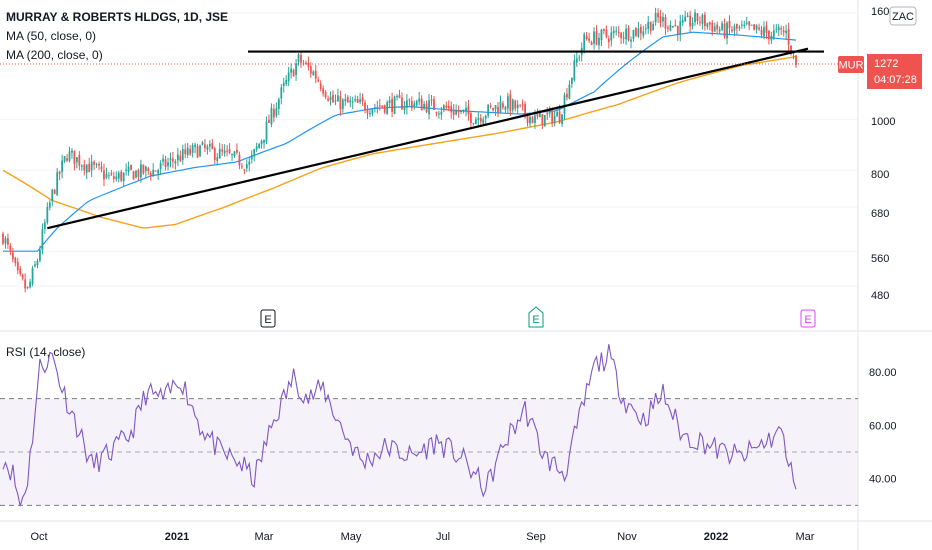 Image resolution: width=932 pixels, height=550 pixels. Describe the element at coordinates (45, 352) in the screenshot. I see `rsi-legend: RSI (14, close)` at that location.